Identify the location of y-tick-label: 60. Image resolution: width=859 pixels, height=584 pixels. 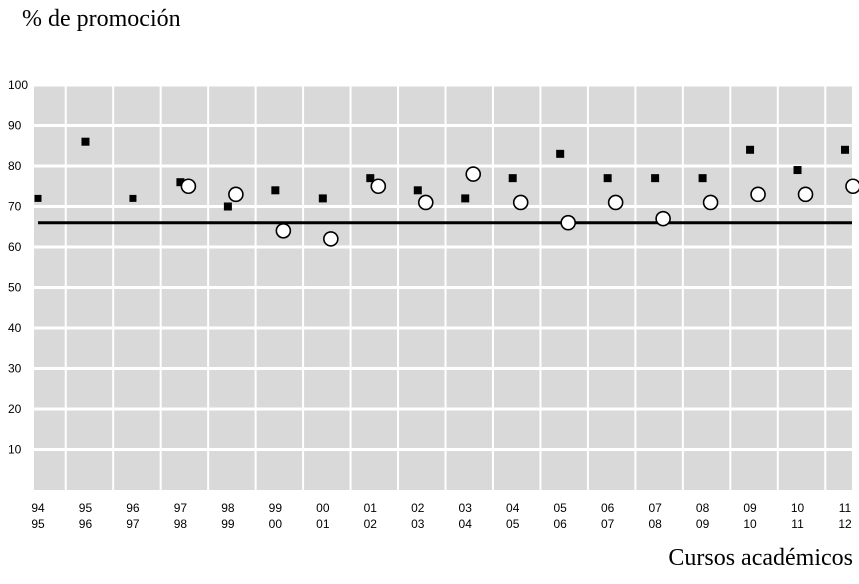
(15, 247).